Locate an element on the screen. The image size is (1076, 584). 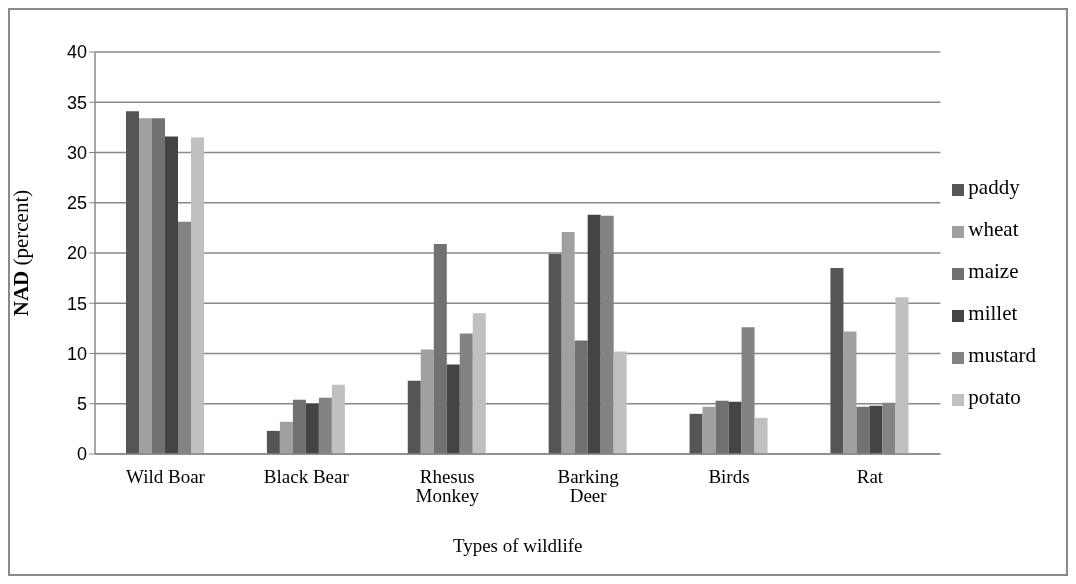
legend-label: wheat is located at coordinates (993, 229).